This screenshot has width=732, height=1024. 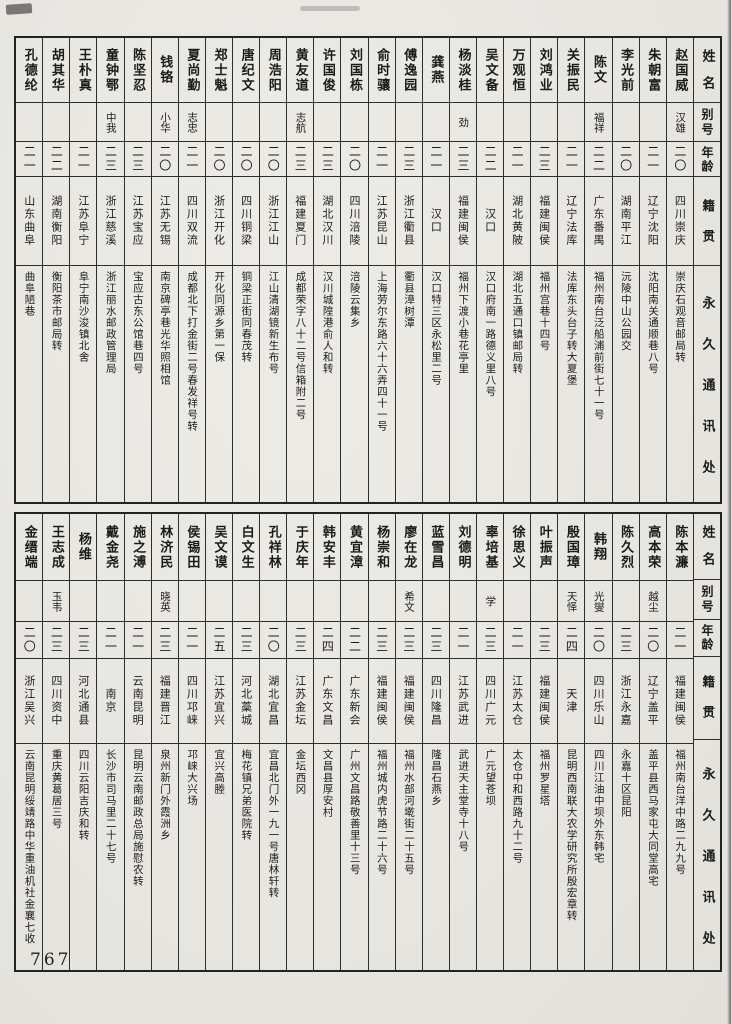 I want to click on row-label-column: 姓名 别号 年龄 籍贯 永久通讯处, so click(x=706, y=270).